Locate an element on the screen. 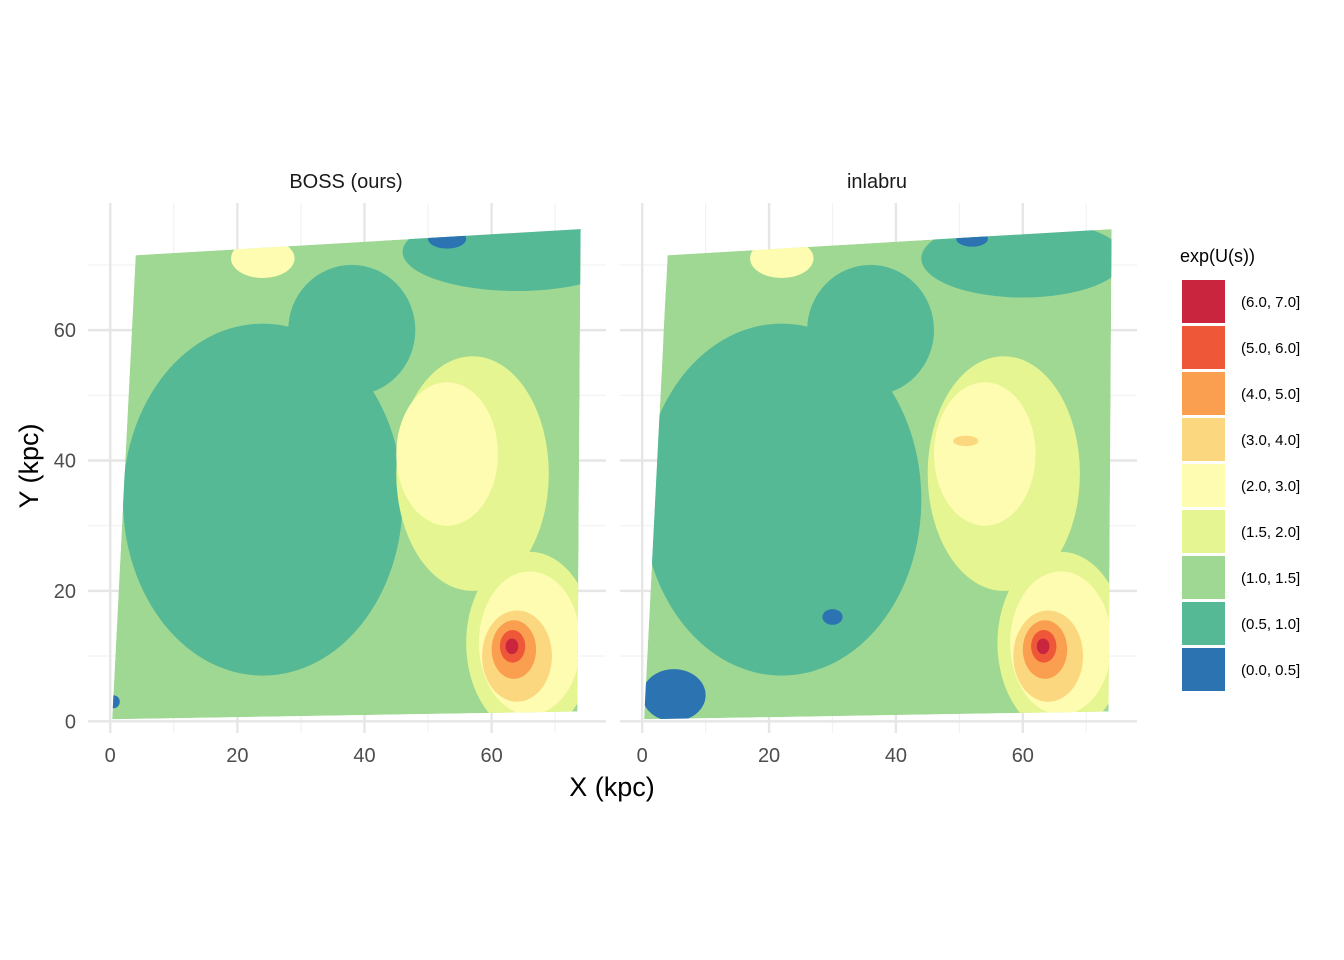 Image resolution: width=1344 pixels, height=960 pixels. y-tick-label: 40 is located at coordinates (65, 462).